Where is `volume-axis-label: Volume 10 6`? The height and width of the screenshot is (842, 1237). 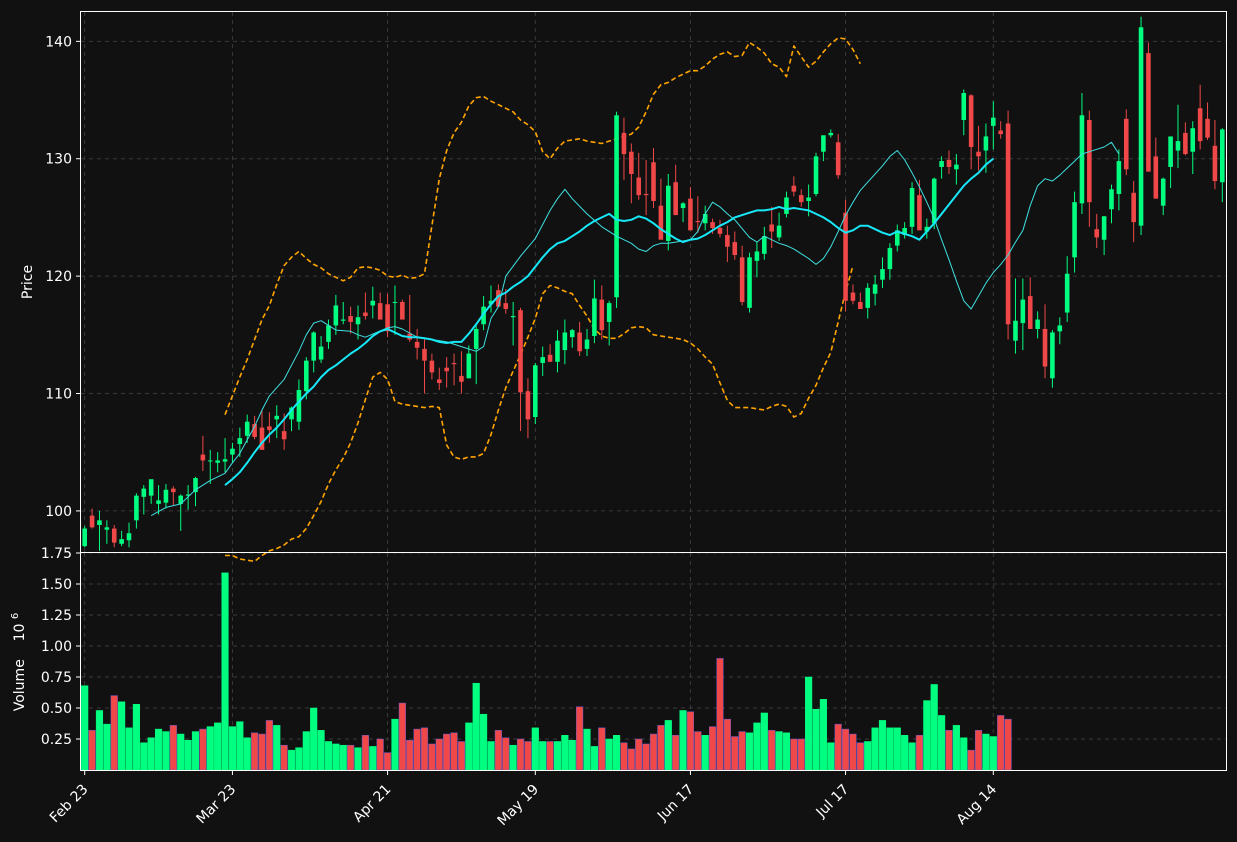
volume-axis-label: Volume 10 6 is located at coordinates (19, 662).